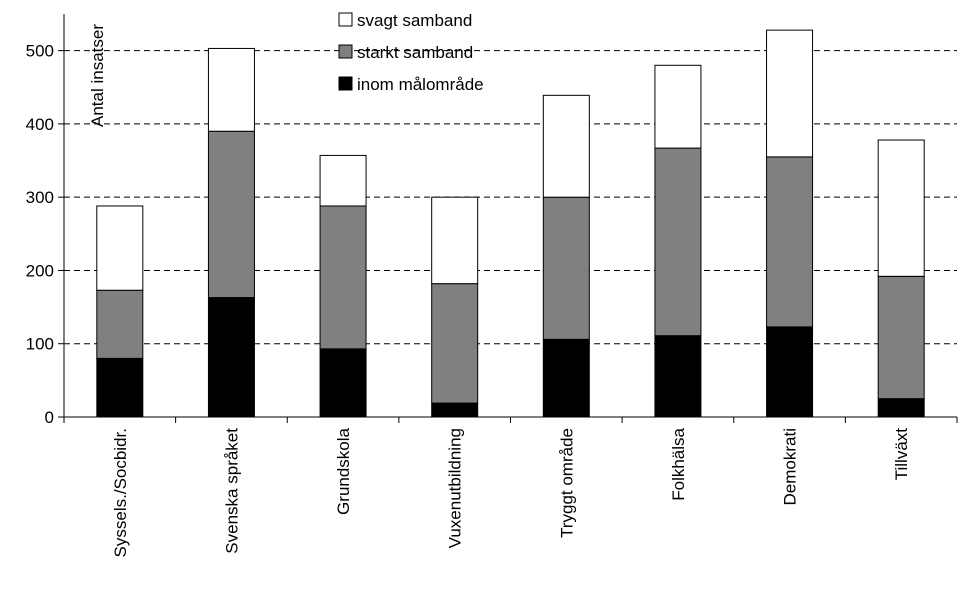  I want to click on y-tick-label: 0, so click(49, 417).